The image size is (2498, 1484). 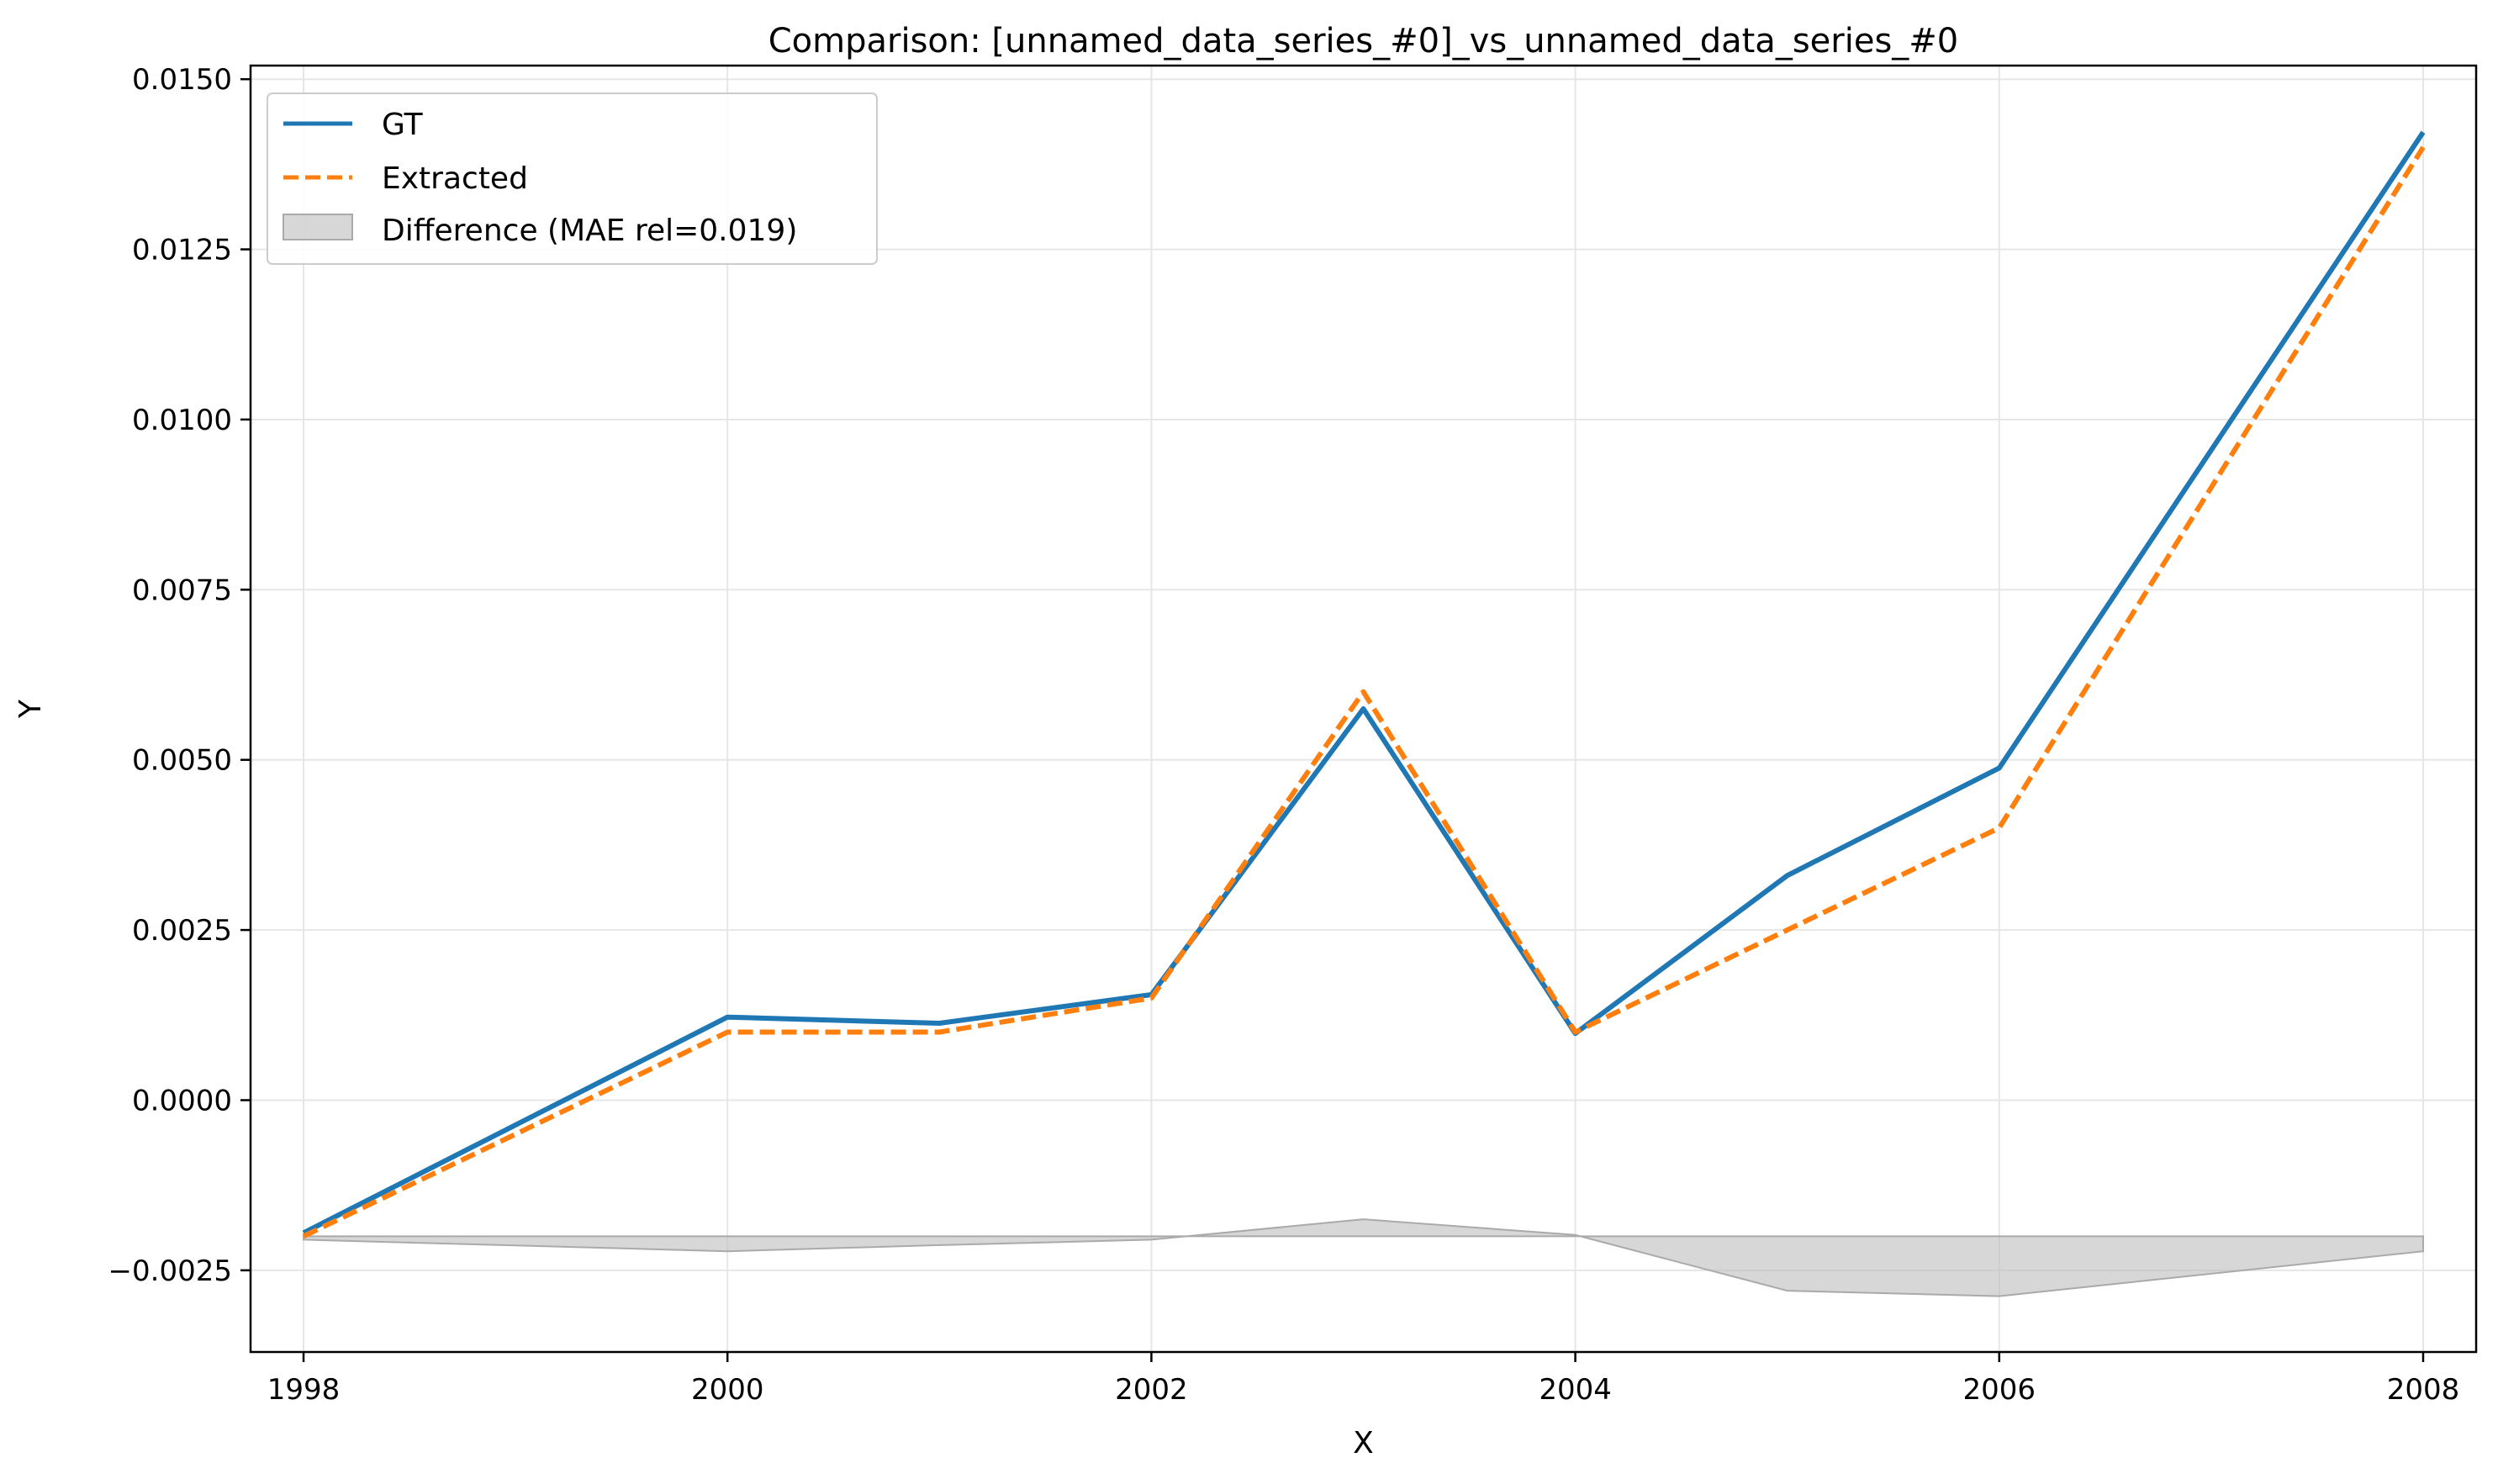 What do you see at coordinates (589, 231) in the screenshot?
I see `legend-label-difference: Difference (MAE rel=0.019)` at bounding box center [589, 231].